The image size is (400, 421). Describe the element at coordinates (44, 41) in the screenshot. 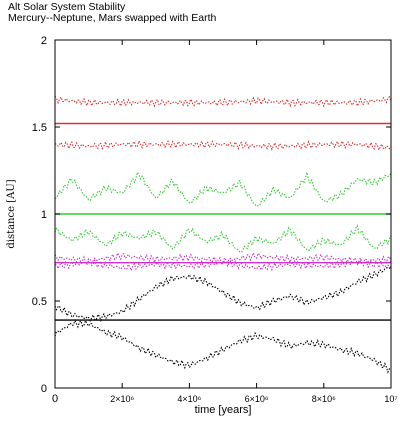

I see `y-tick-label: 2` at that location.